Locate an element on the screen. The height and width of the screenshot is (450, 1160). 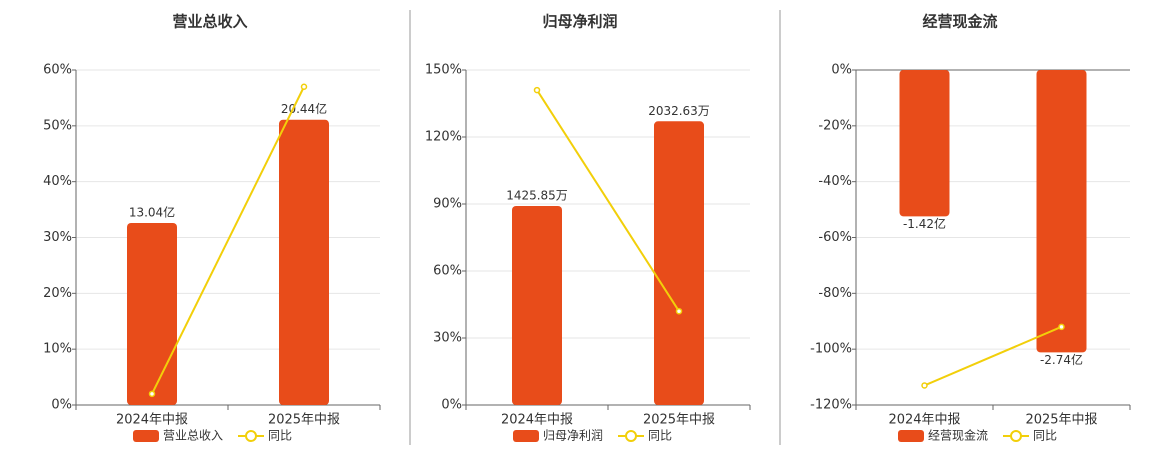
legend-label: 归母净利润 is located at coordinates (573, 436).